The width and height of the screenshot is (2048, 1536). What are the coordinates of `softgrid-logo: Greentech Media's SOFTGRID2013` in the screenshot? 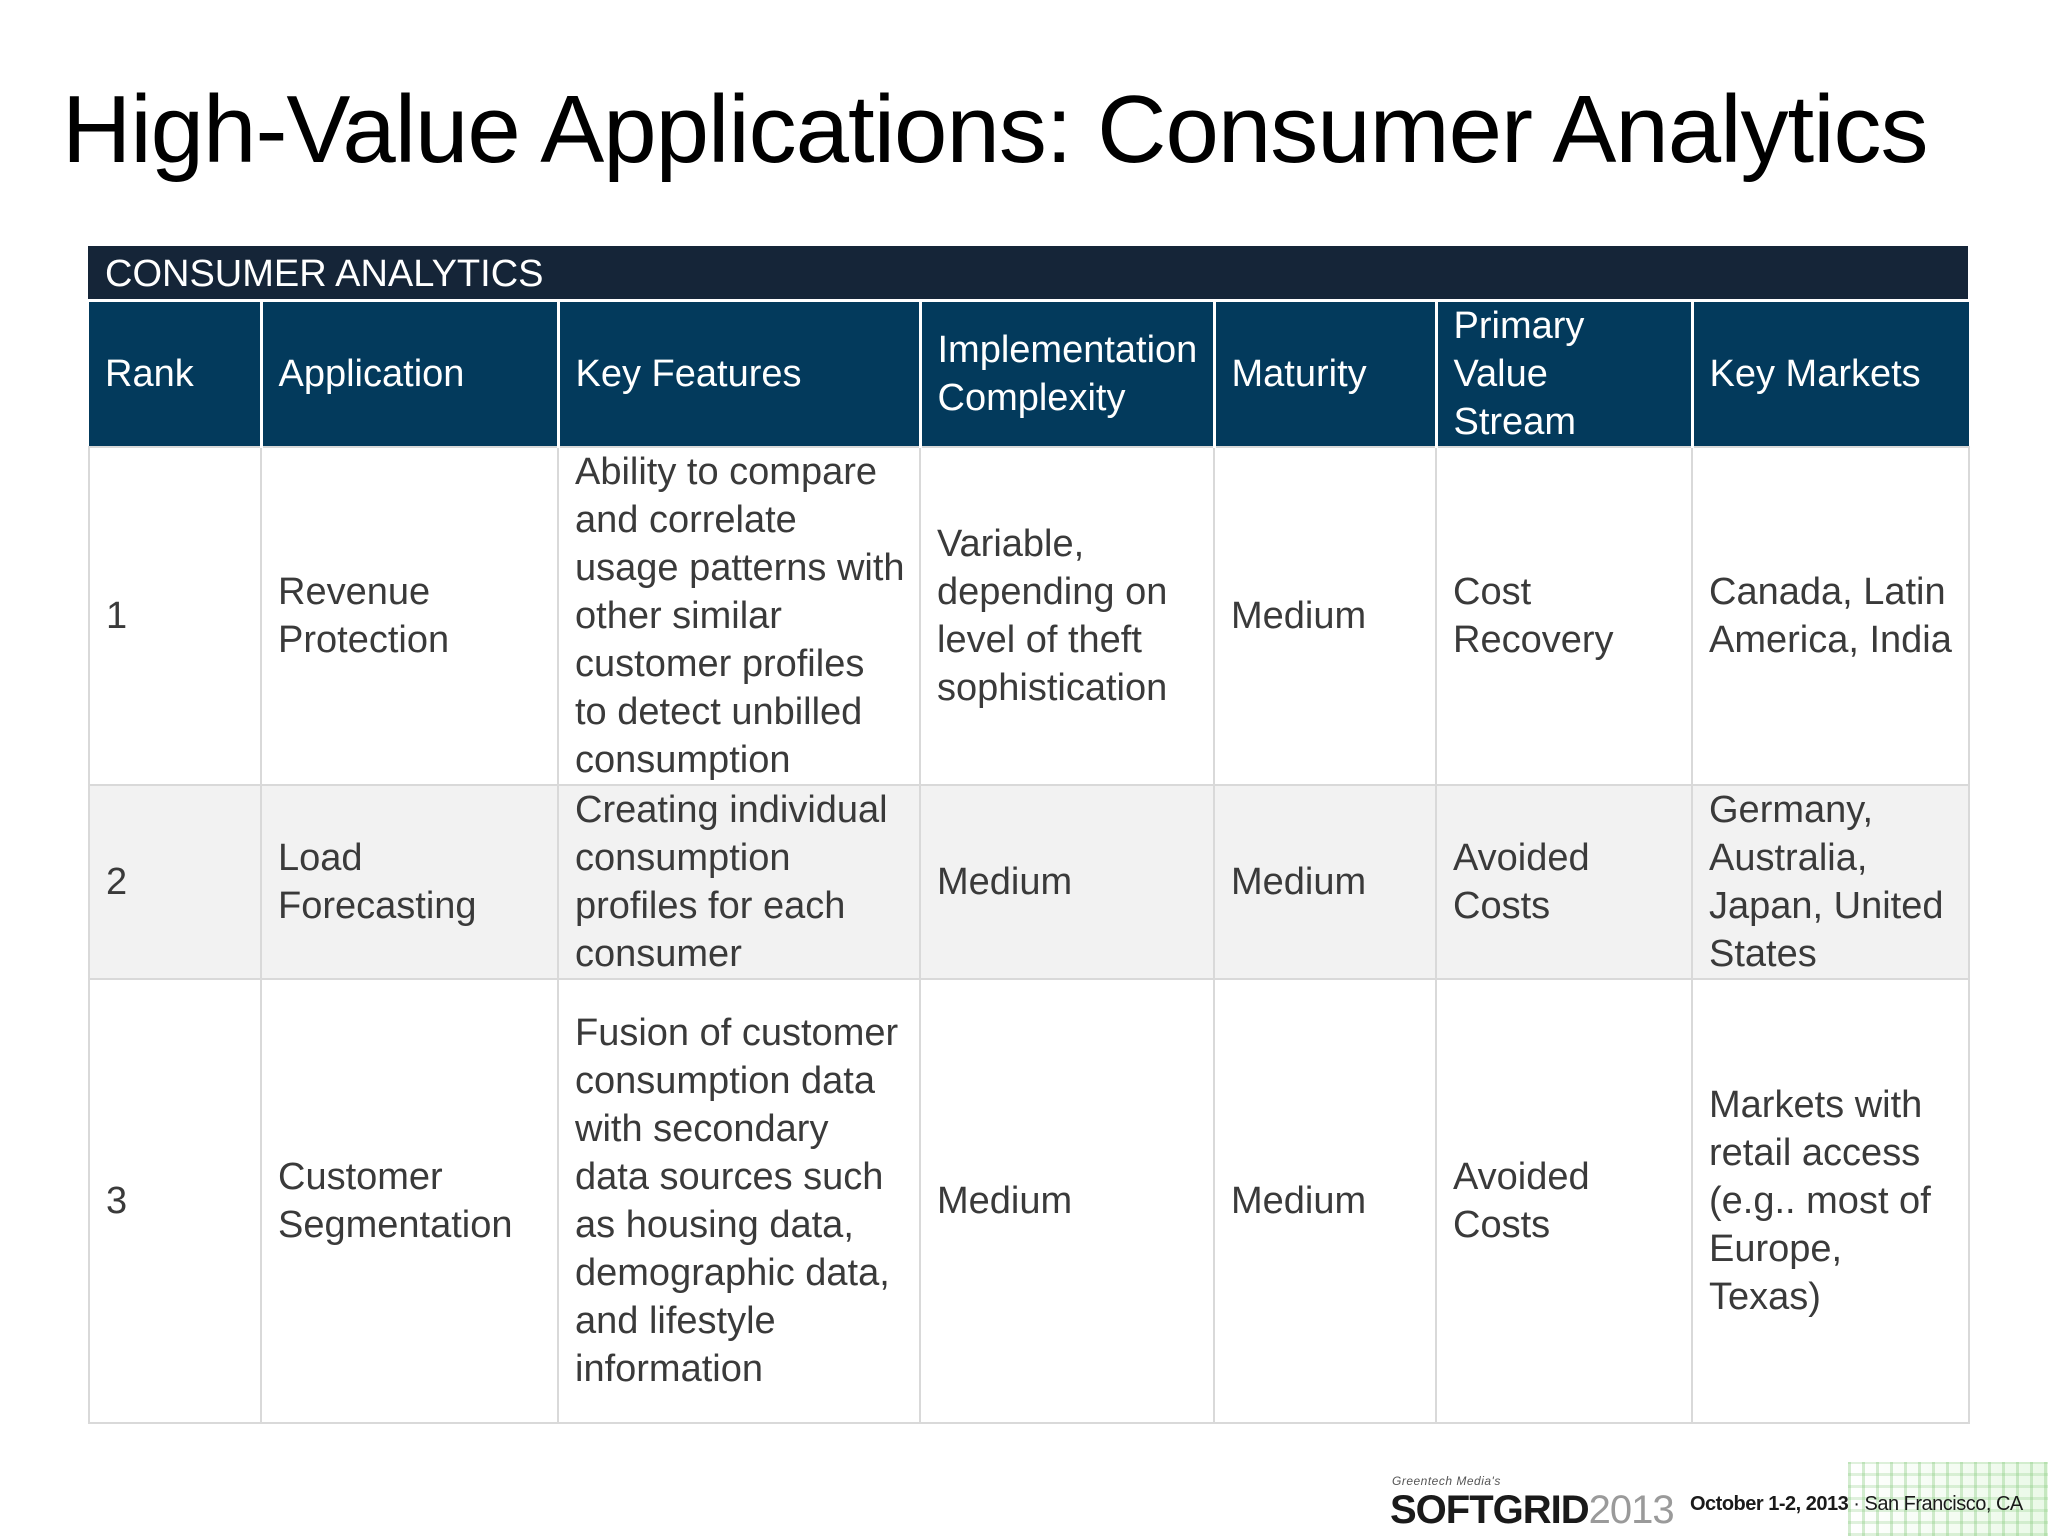 It's located at (1527, 1504).